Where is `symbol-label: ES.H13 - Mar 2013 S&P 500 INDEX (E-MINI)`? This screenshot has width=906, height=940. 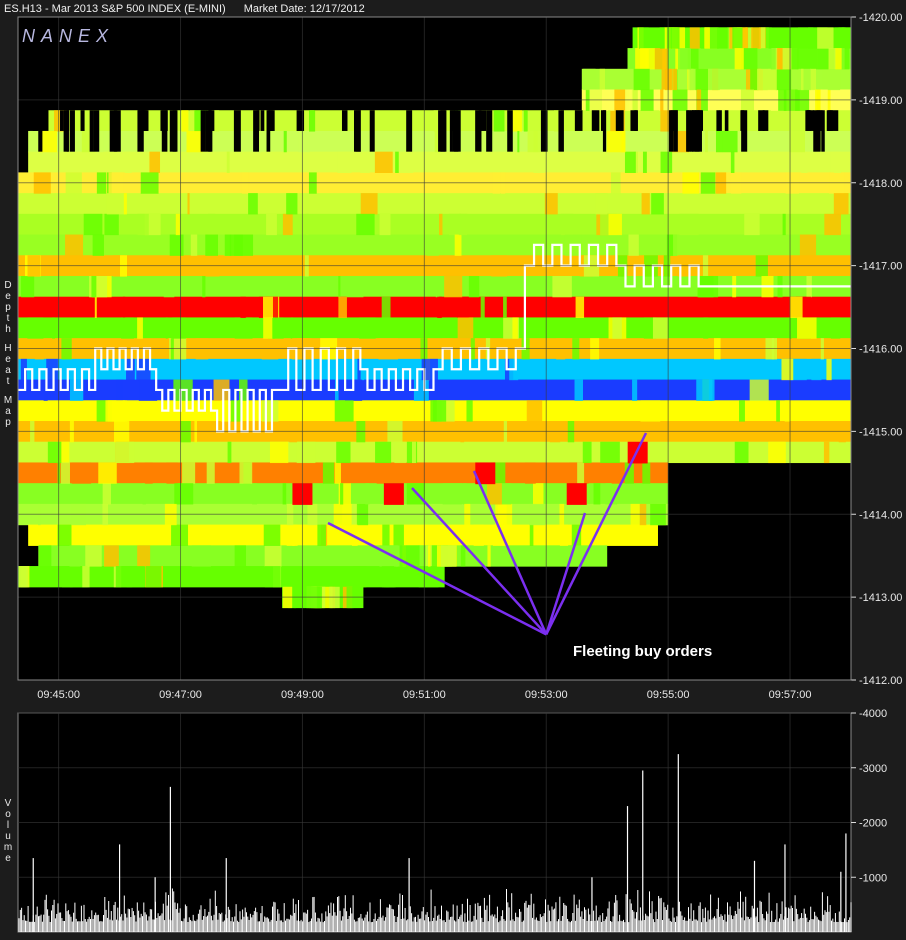 symbol-label: ES.H13 - Mar 2013 S&P 500 INDEX (E-MINI) is located at coordinates (115, 9).